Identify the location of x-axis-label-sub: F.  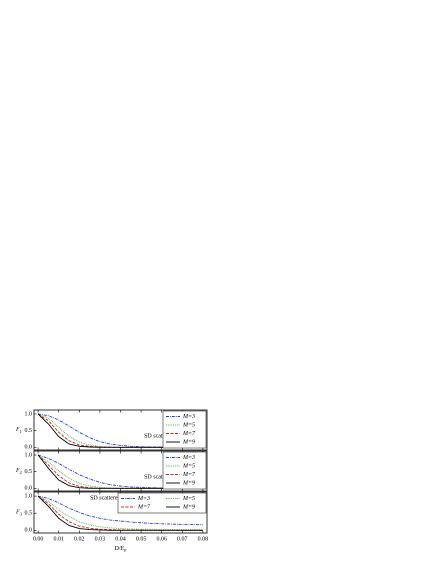
(125, 550).